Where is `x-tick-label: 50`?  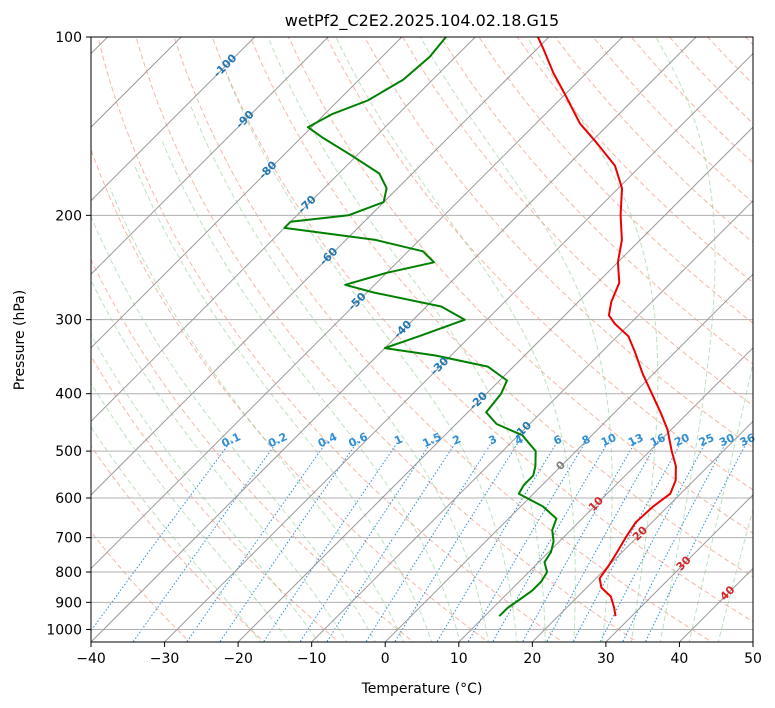 x-tick-label: 50 is located at coordinates (753, 659).